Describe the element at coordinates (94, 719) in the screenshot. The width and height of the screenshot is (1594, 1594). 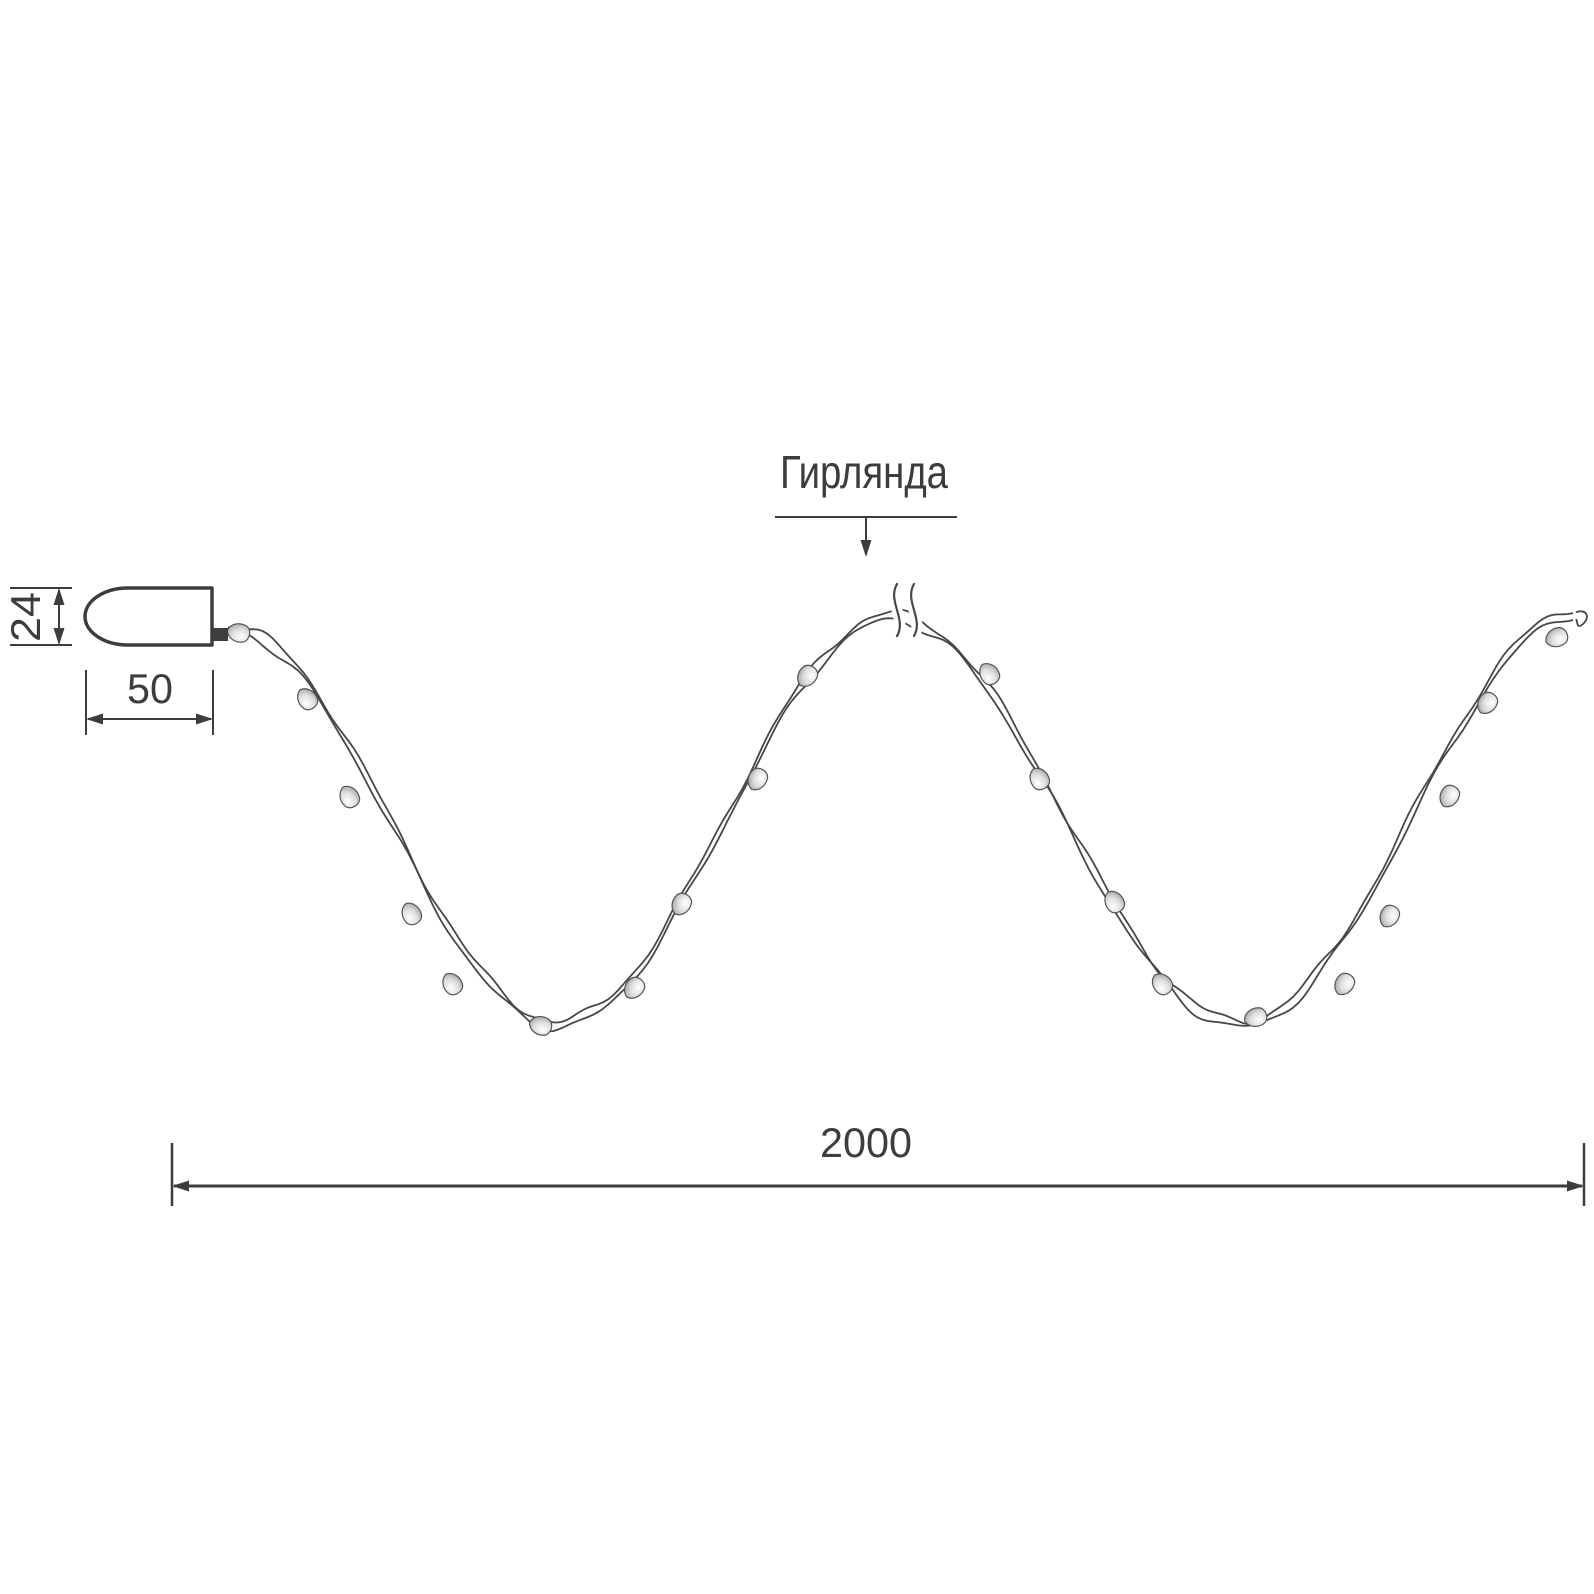
I see `dim-box-arrow-left-icon` at that location.